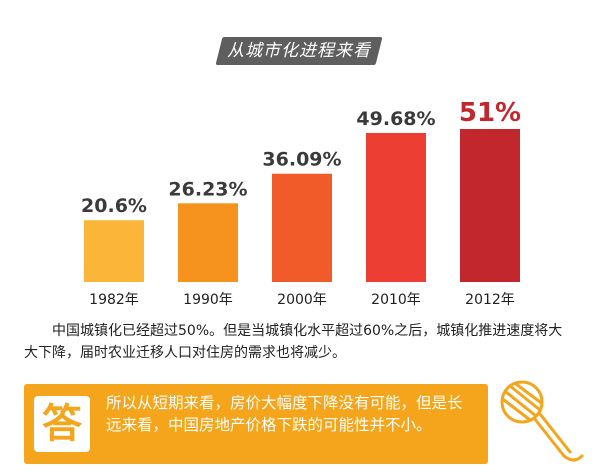 This screenshot has width=596, height=475. Describe the element at coordinates (207, 189) in the screenshot. I see `bar-value-label: 26.23%` at that location.